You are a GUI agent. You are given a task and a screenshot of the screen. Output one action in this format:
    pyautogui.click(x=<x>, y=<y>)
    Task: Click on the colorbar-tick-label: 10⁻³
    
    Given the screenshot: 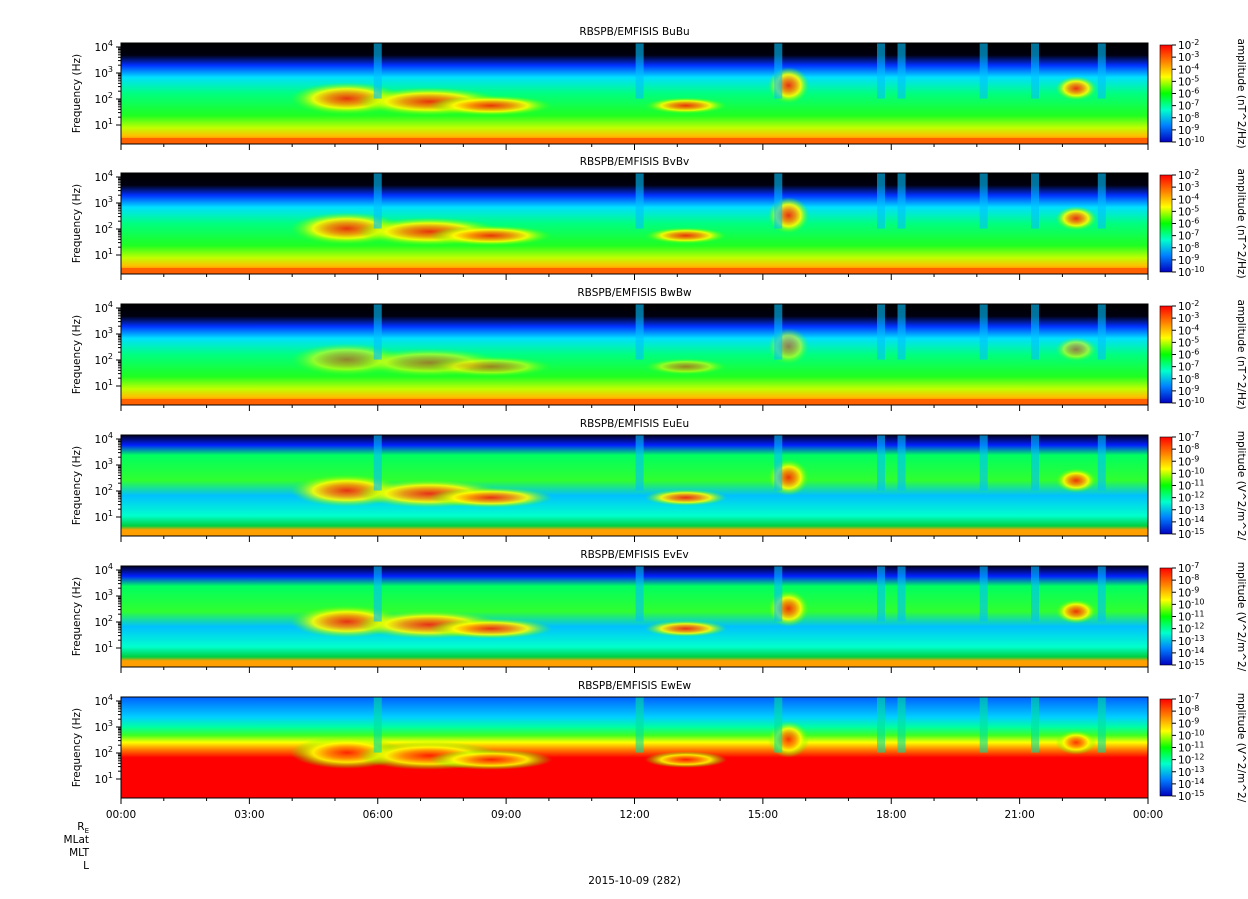 What is the action you would take?
    pyautogui.click(x=1188, y=57)
    